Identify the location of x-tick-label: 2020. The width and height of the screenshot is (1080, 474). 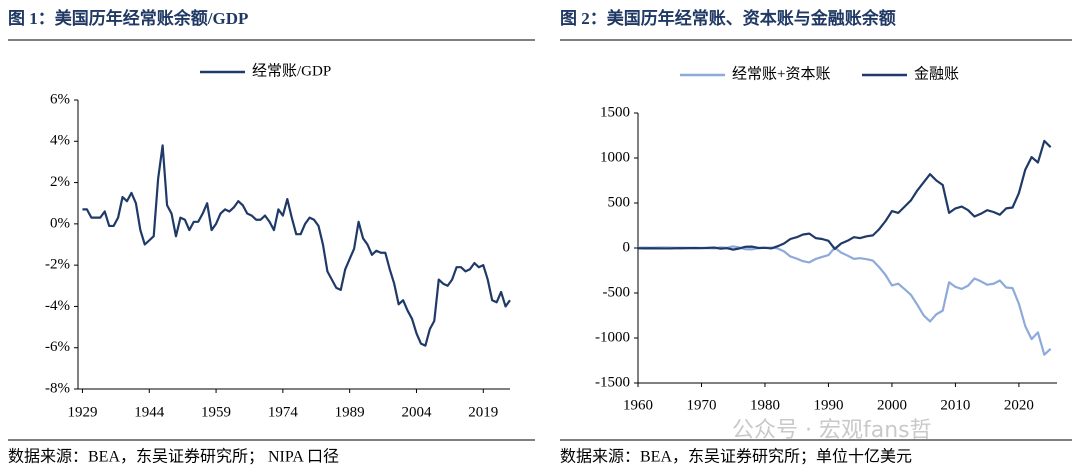
(1019, 405).